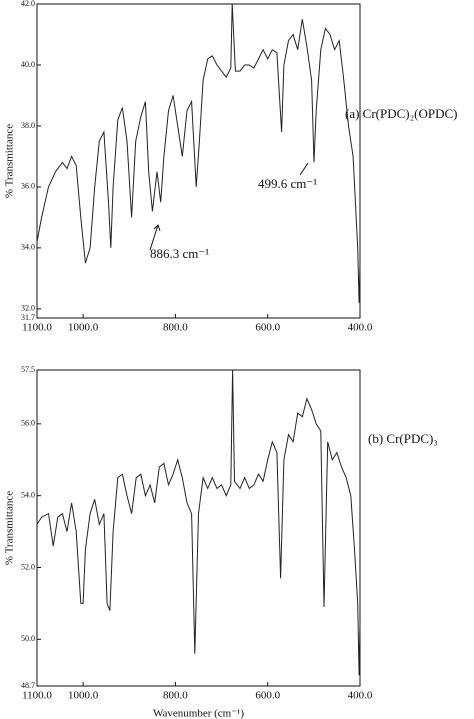  What do you see at coordinates (403, 438) in the screenshot?
I see `annotation: (b) Cr(PDC)₃` at bounding box center [403, 438].